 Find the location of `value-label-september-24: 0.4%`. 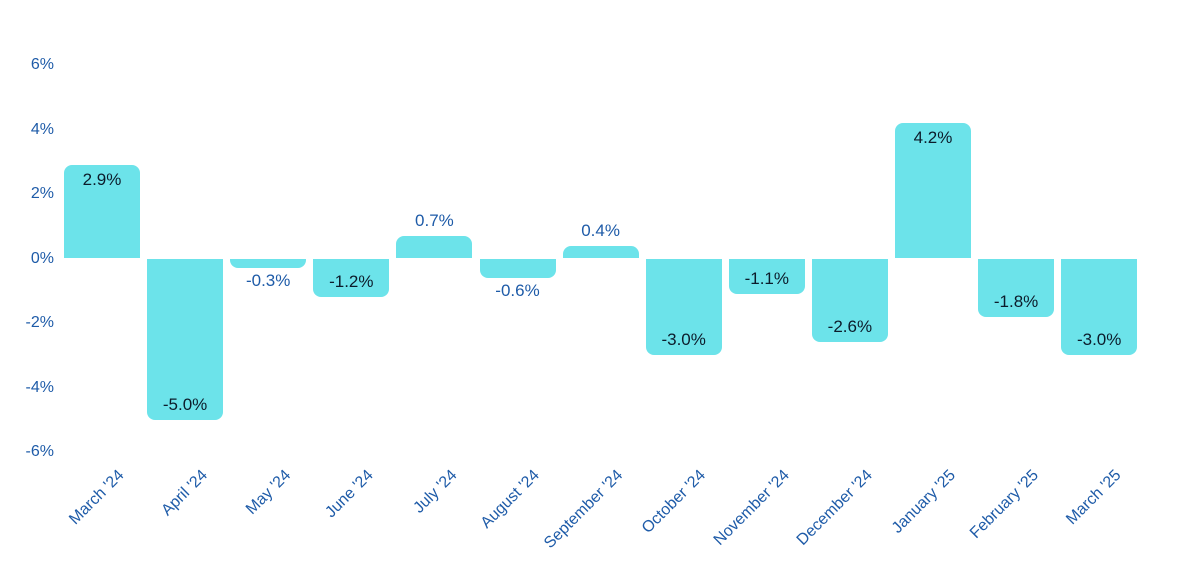

value-label-september-24: 0.4% is located at coordinates (600, 230).